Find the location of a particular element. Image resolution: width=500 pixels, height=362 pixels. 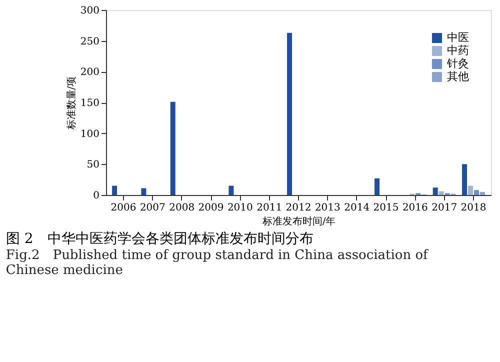

y-tick-label: 200 is located at coordinates (90, 72).